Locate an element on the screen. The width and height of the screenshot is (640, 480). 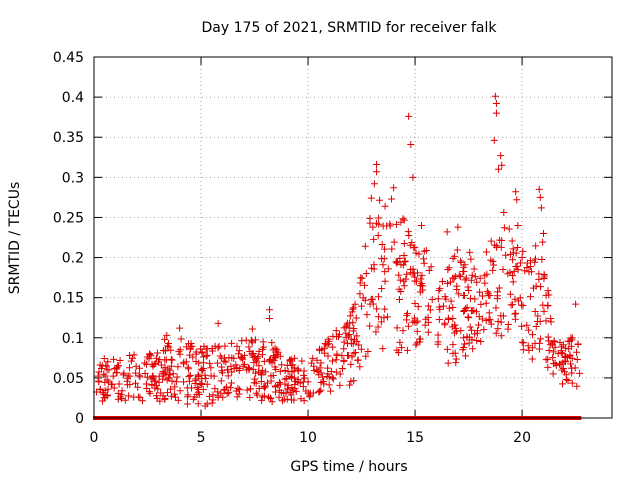
y-tick-label: 0.35 is located at coordinates (68, 138).